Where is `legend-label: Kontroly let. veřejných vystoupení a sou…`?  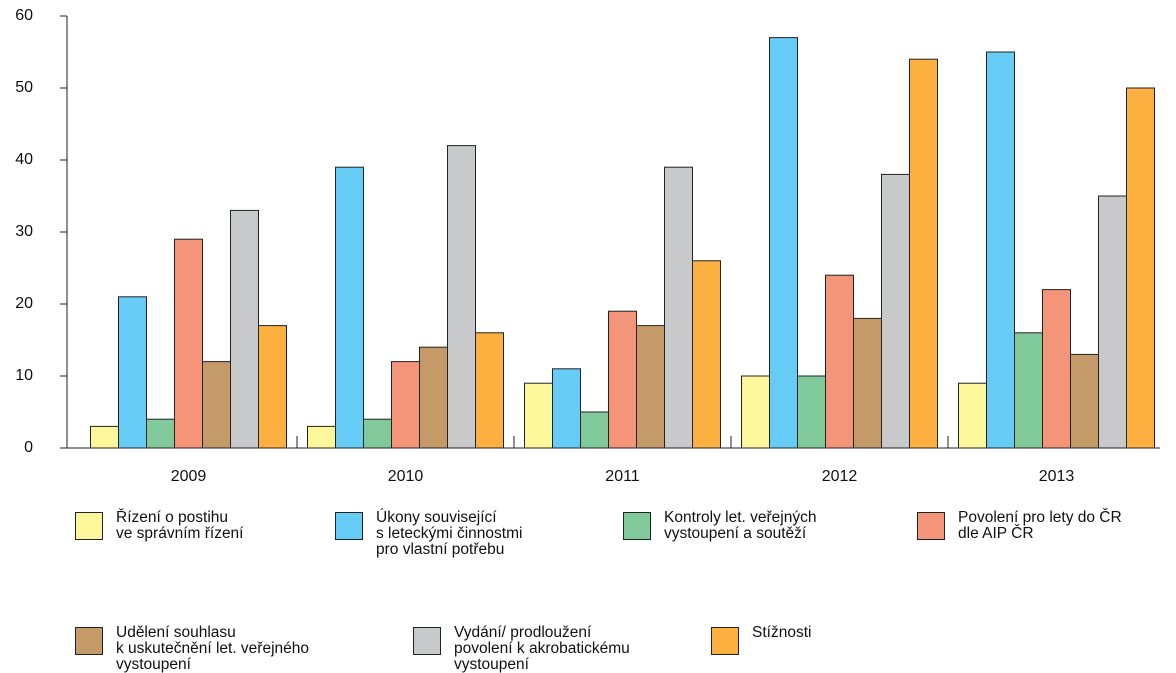
legend-label: Kontroly let. veřejných vystoupení a sou… is located at coordinates (740, 525).